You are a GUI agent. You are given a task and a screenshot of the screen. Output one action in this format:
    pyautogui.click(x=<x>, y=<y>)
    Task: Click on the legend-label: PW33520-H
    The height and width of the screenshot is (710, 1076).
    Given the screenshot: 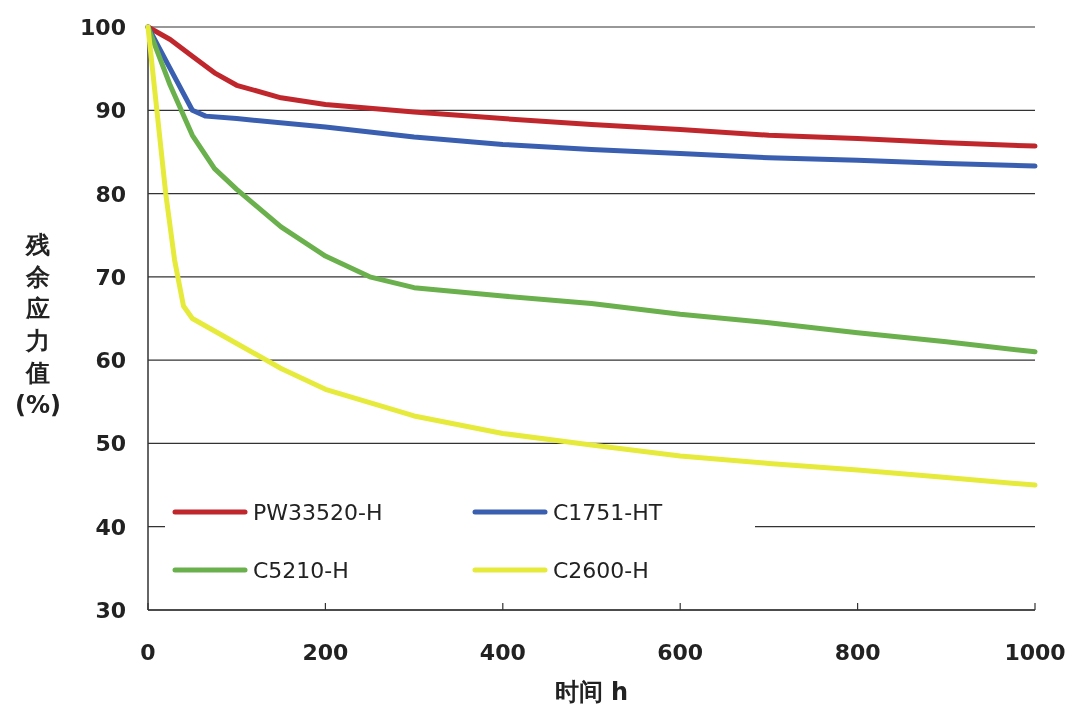 What is the action you would take?
    pyautogui.click(x=318, y=512)
    